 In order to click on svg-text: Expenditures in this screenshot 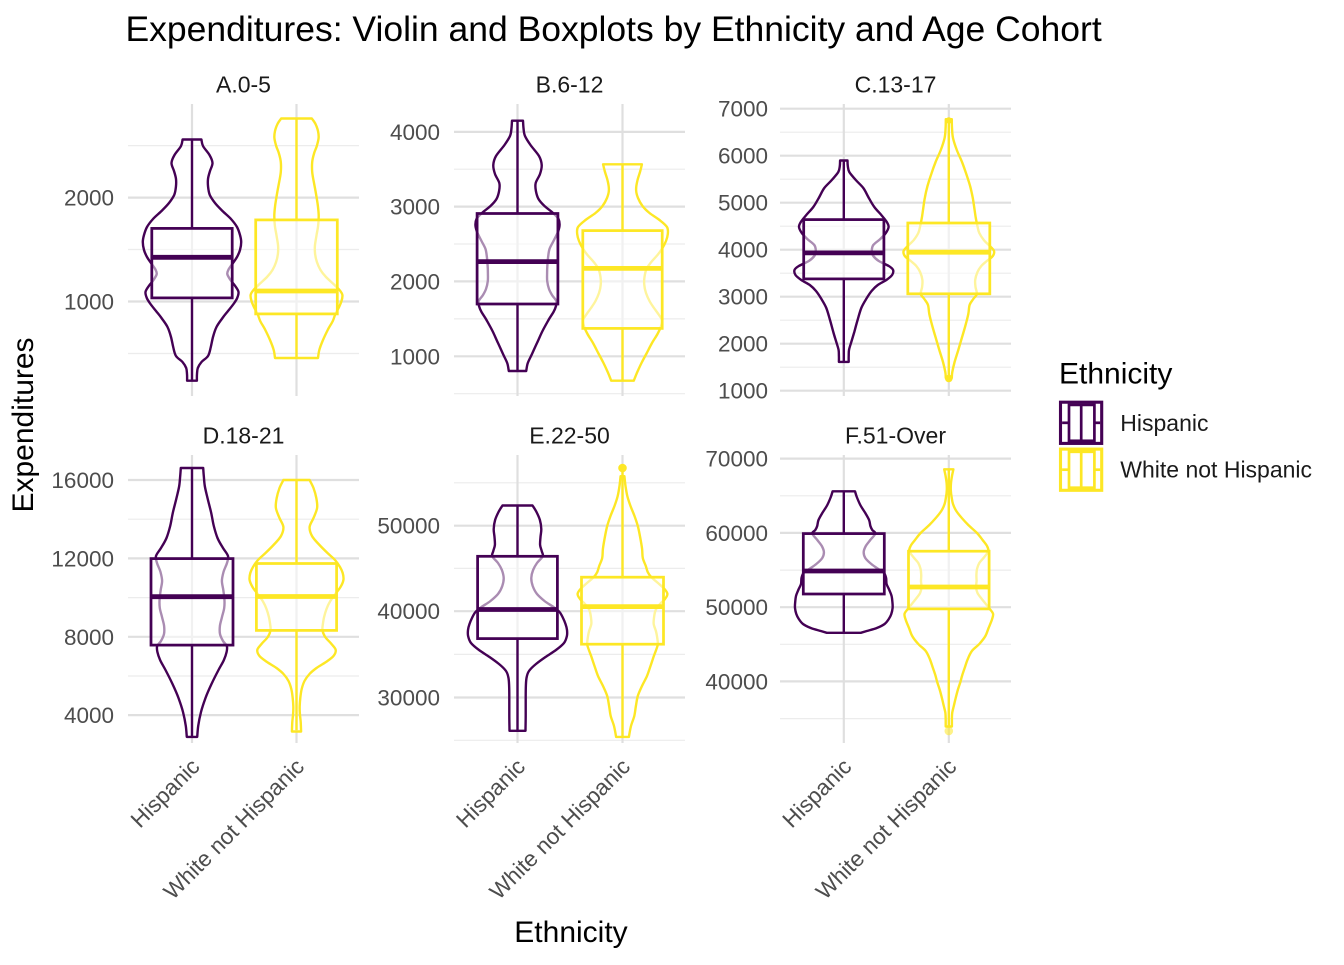, I will do `click(23, 424)`.